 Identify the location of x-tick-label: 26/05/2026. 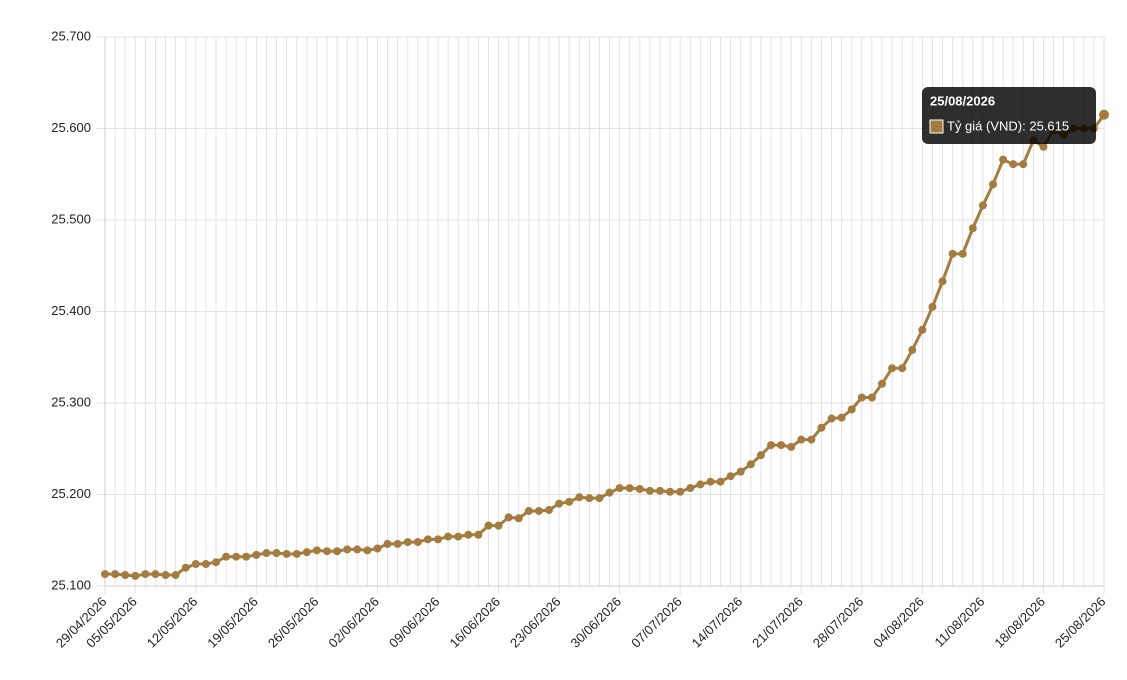
(293, 622).